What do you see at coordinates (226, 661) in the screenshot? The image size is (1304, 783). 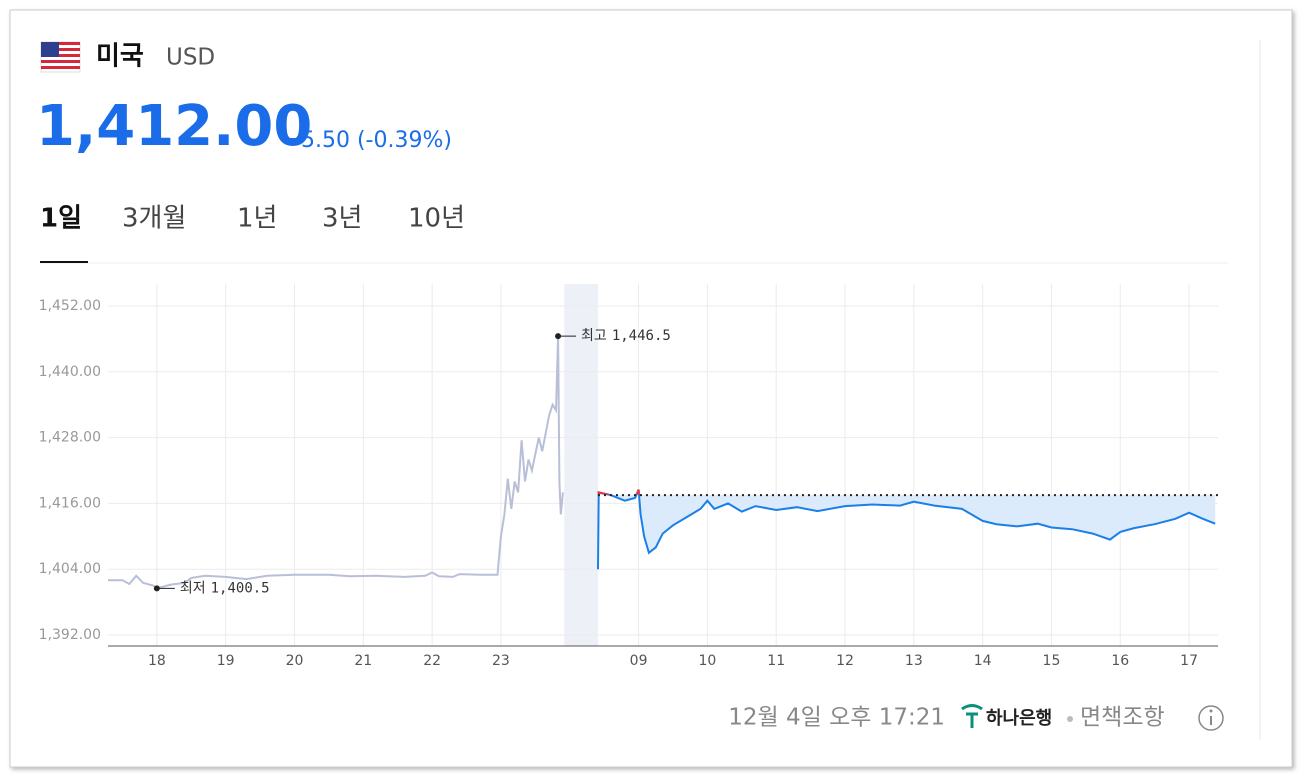 I see `x-tick-label: 19` at bounding box center [226, 661].